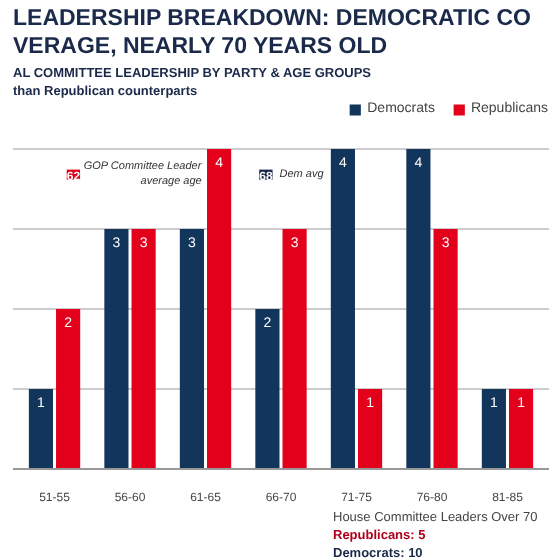 The width and height of the screenshot is (560, 560). I want to click on chart-title: LEADERSHIP BREAKDOWN: DEMOCRATIC CO VERAGE, NEARLY 70 YEARS OLD, so click(272, 33).